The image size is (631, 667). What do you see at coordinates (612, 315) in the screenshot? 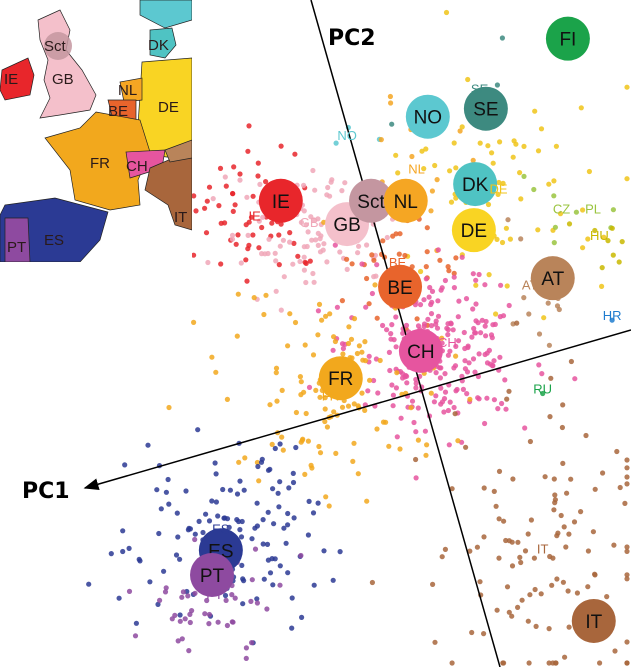
I see `sample-label-hr: HR` at bounding box center [612, 315].